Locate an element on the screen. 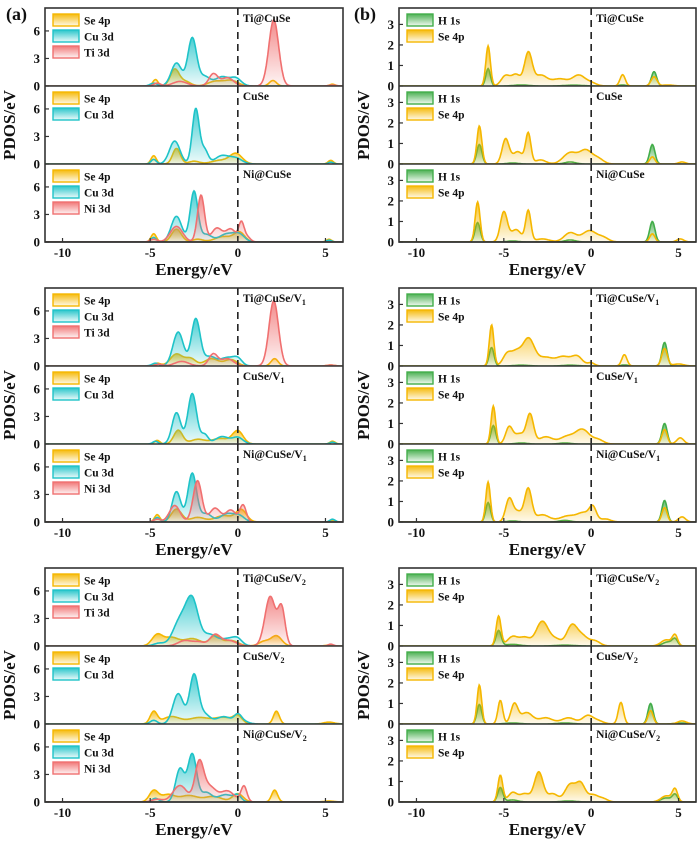 This screenshot has width=700, height=855. subplot-cuse: 0 1 2 3 H 1s Se 4p CuSe is located at coordinates (542, 129).